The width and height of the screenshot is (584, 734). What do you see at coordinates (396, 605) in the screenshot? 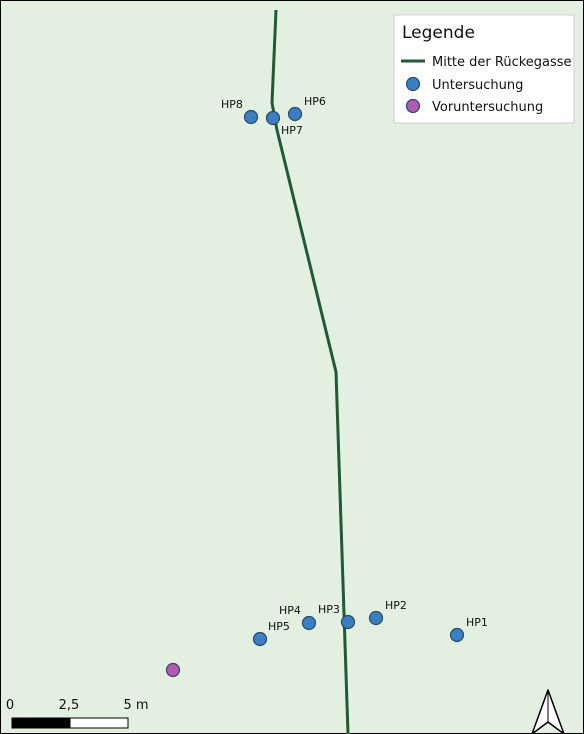
I see `point-hp2-label: HP2` at bounding box center [396, 605].